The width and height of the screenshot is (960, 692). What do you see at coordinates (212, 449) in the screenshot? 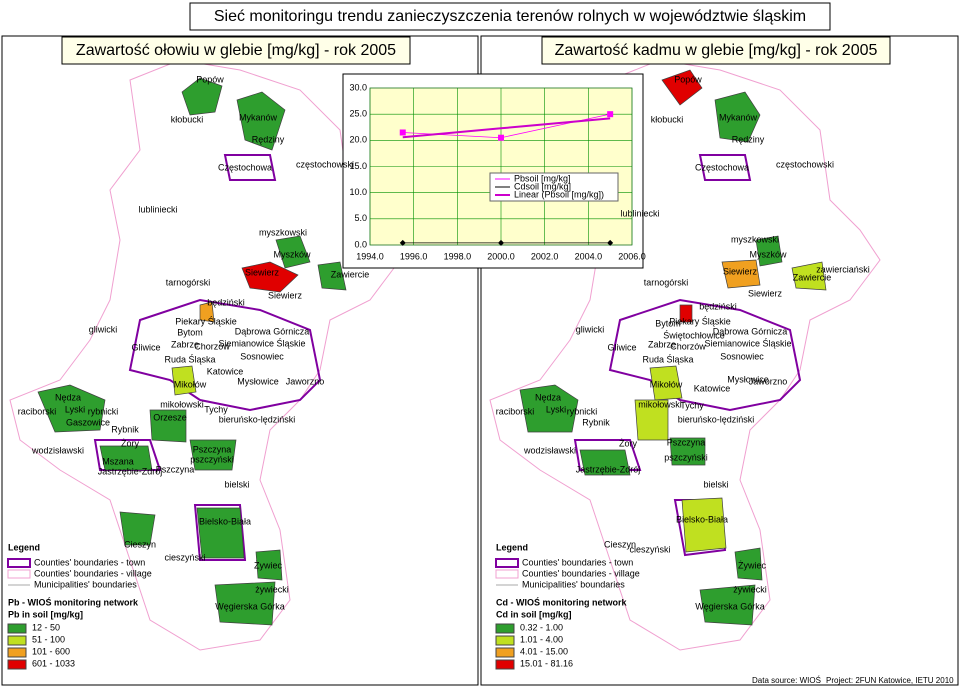
I see `place-label: Pszczyna` at bounding box center [212, 449].